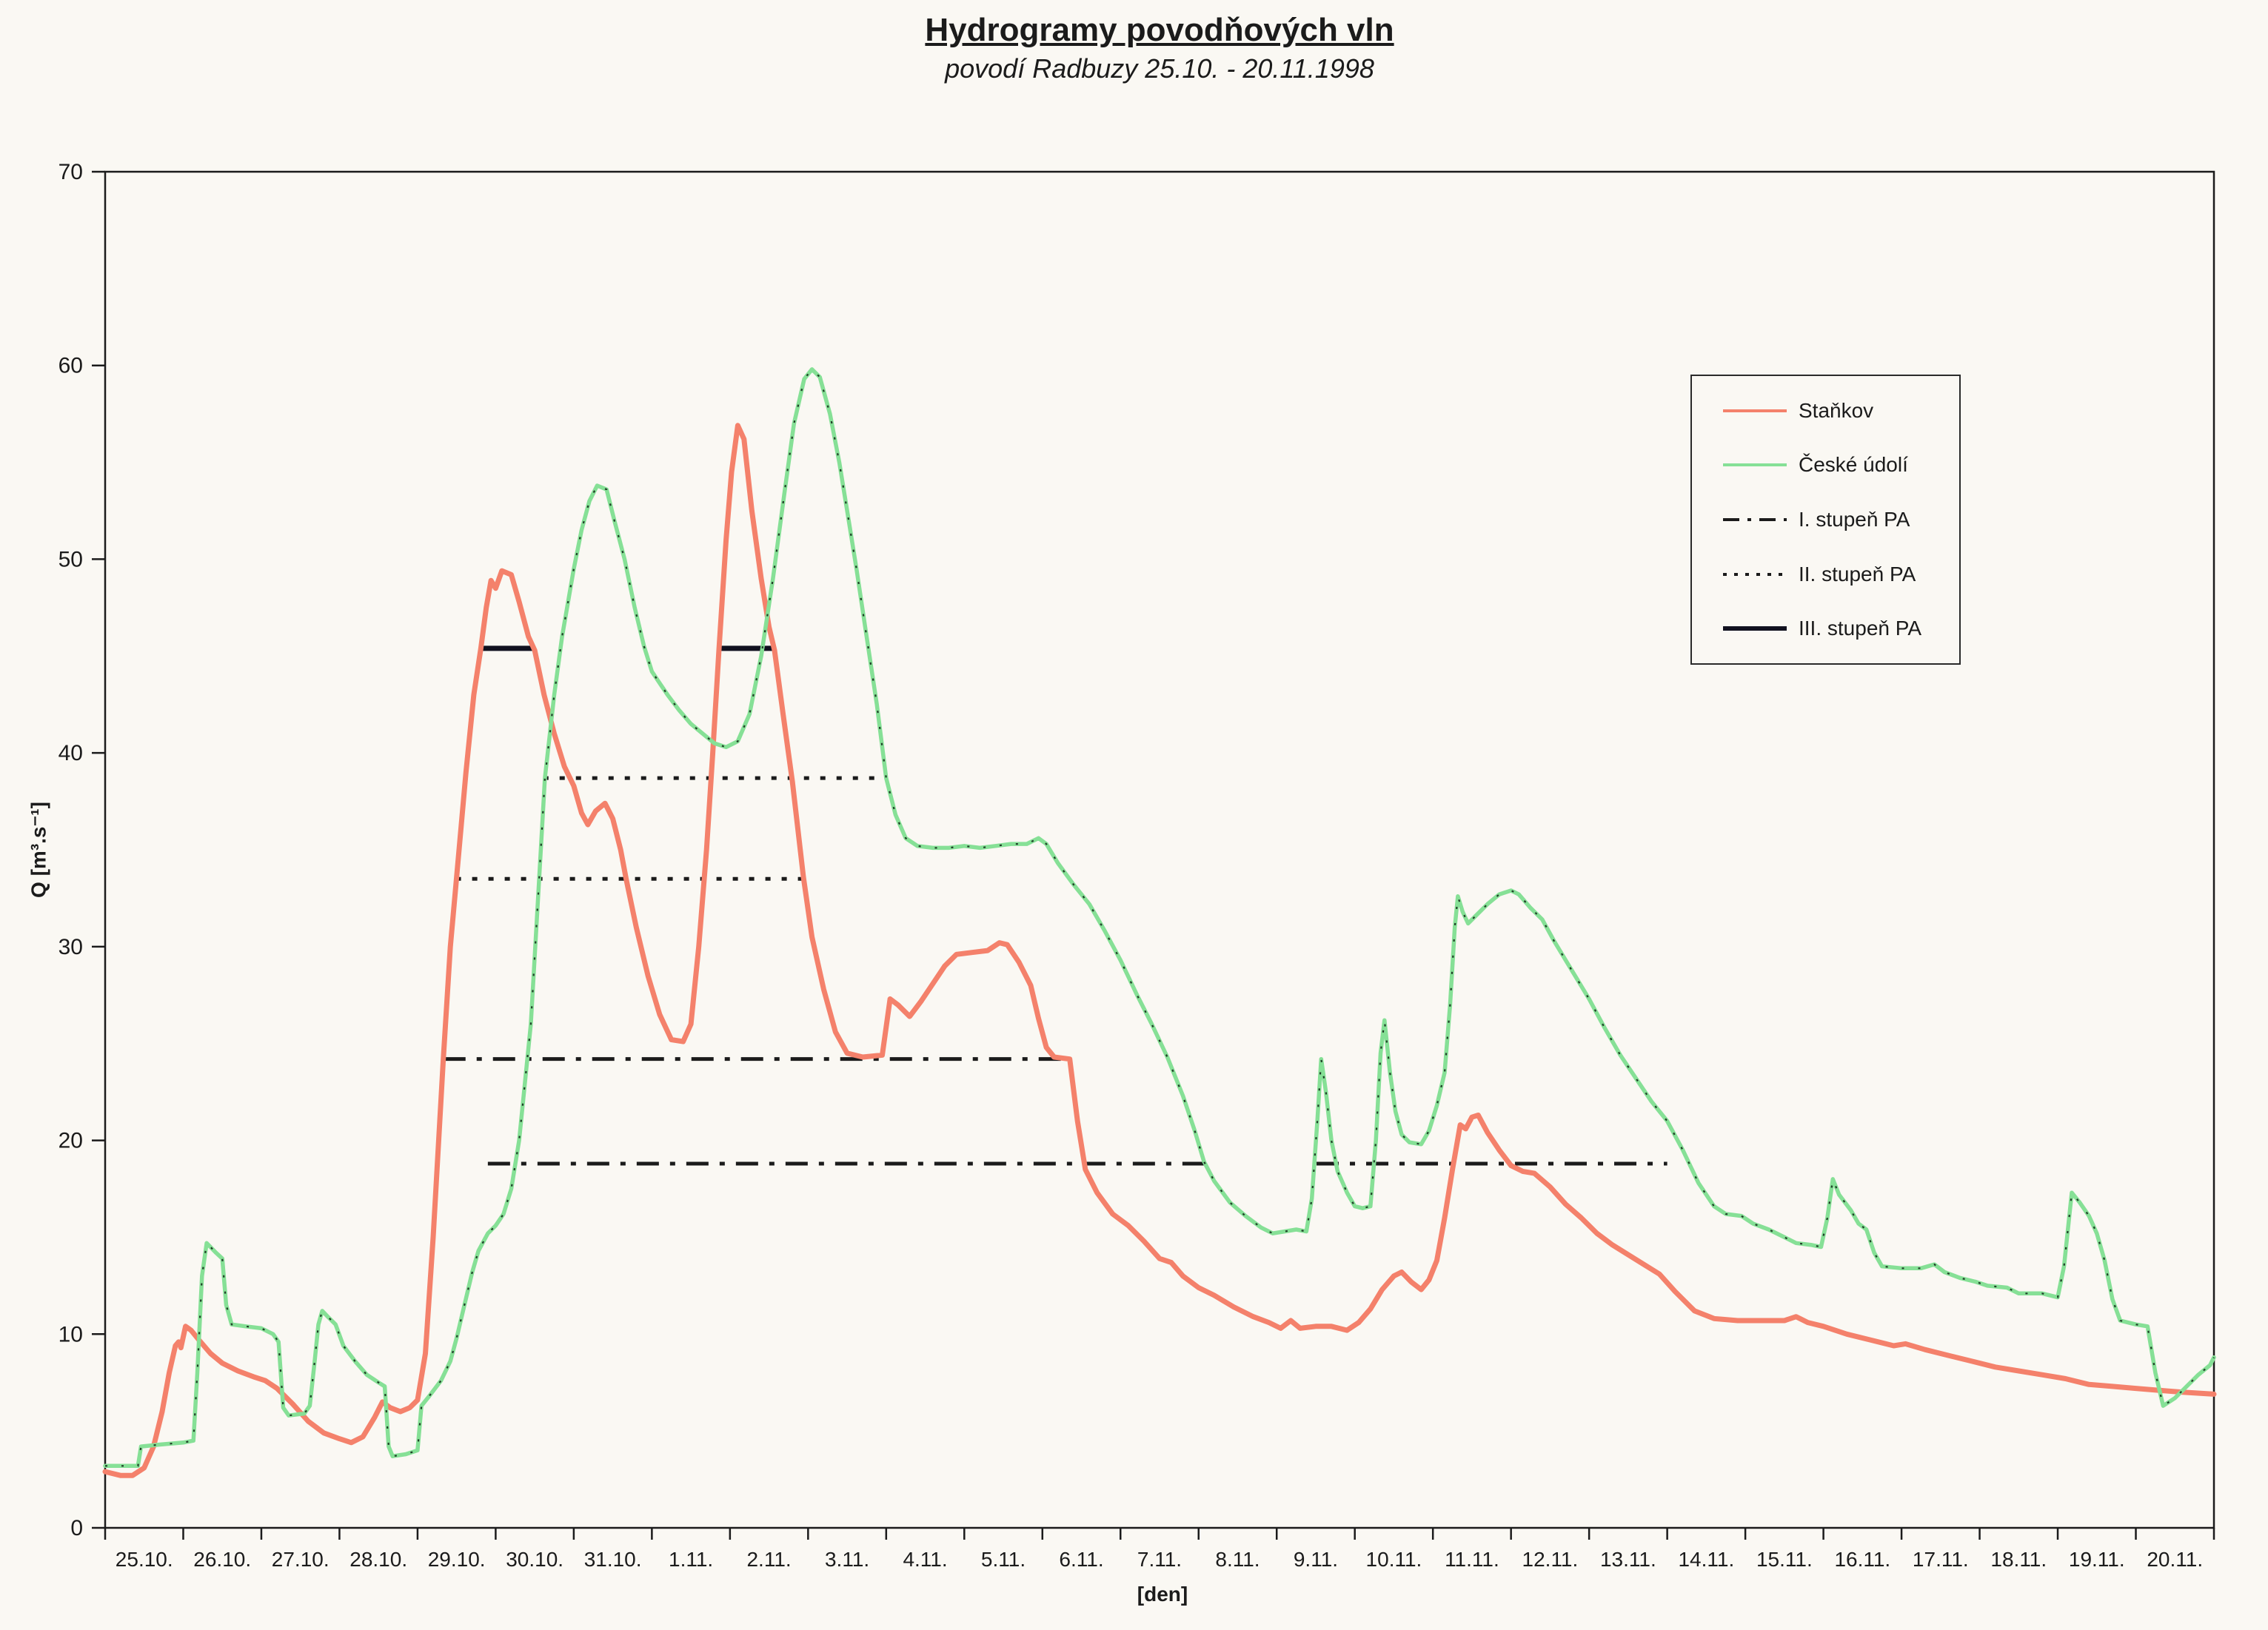 The image size is (2268, 1630). Describe the element at coordinates (1159, 68) in the screenshot. I see `page-subtitle: povodí Radbuzy 25.10. - 20.11.1998` at that location.